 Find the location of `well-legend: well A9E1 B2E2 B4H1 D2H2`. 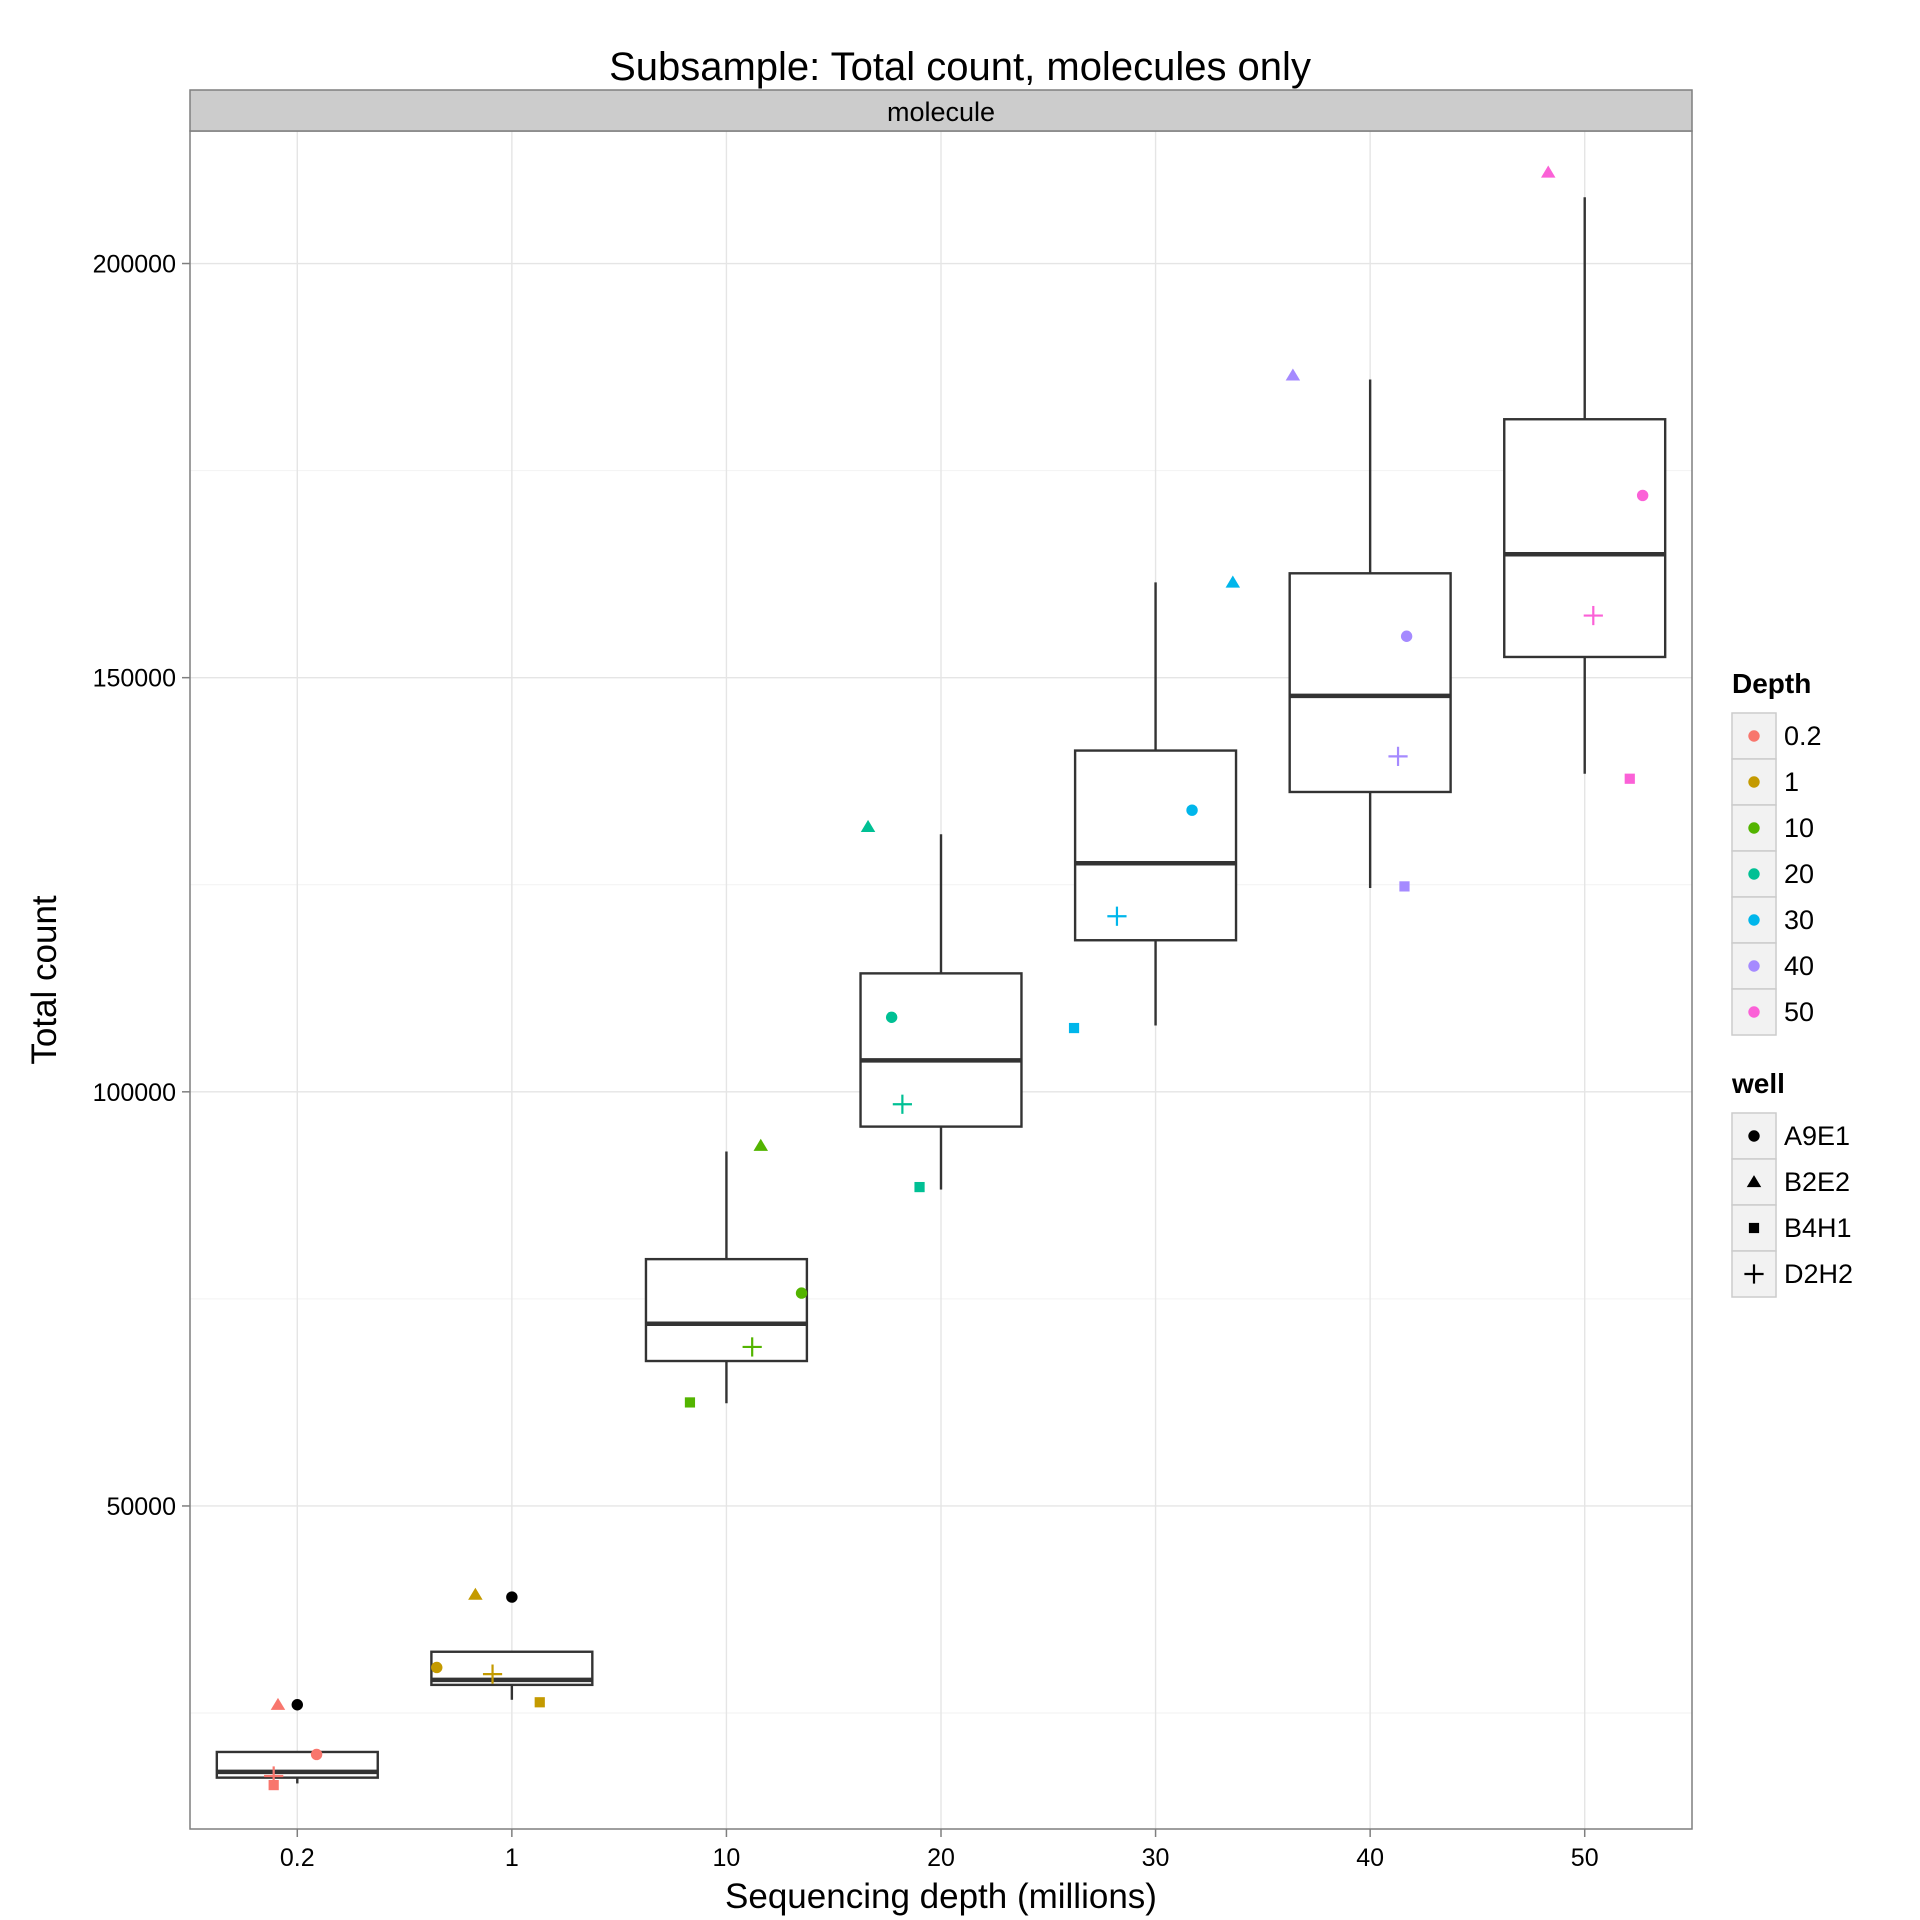

well-legend: well A9E1 B2E2 B4H1 D2H2 is located at coordinates (1792, 1183).